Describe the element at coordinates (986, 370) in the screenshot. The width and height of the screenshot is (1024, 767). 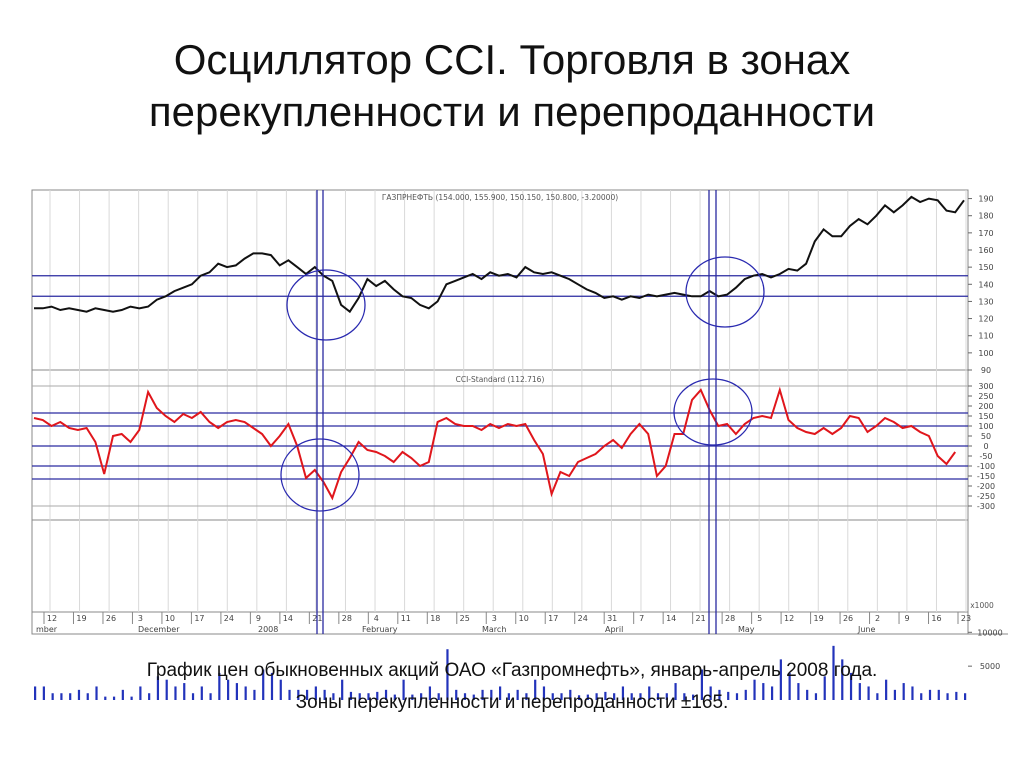
I see `price-axis-tick-label: 90` at that location.